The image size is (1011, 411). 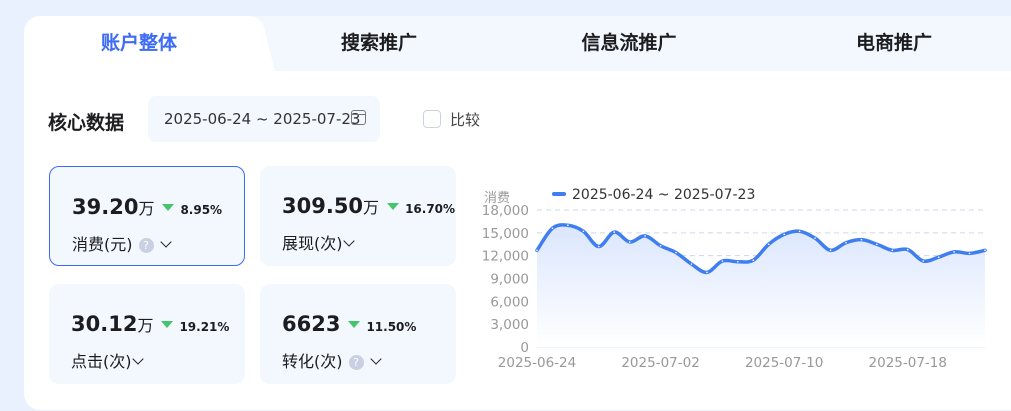 I want to click on y-tick-label: 6,000, so click(x=509, y=302).